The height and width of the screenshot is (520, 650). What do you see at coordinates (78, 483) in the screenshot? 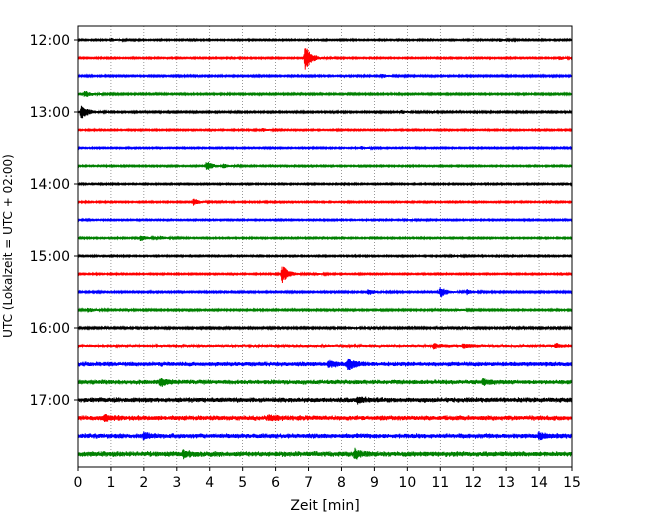
I see `x-tick-label: 0` at bounding box center [78, 483].